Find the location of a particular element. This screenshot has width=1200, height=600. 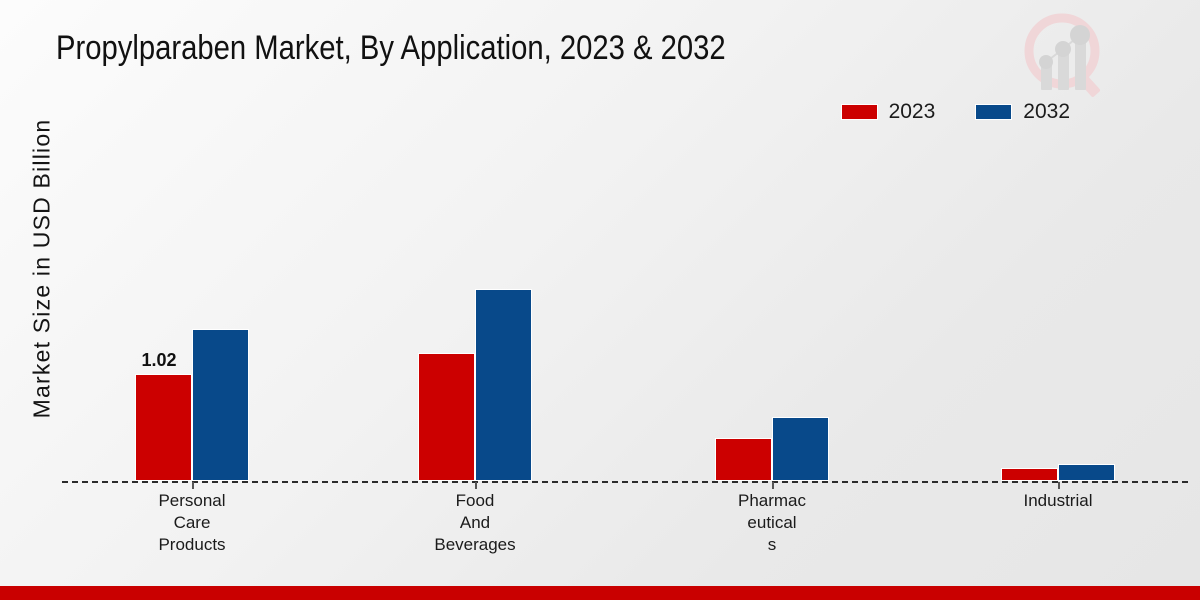

bar-value-label: 1.02 is located at coordinates (159, 359).